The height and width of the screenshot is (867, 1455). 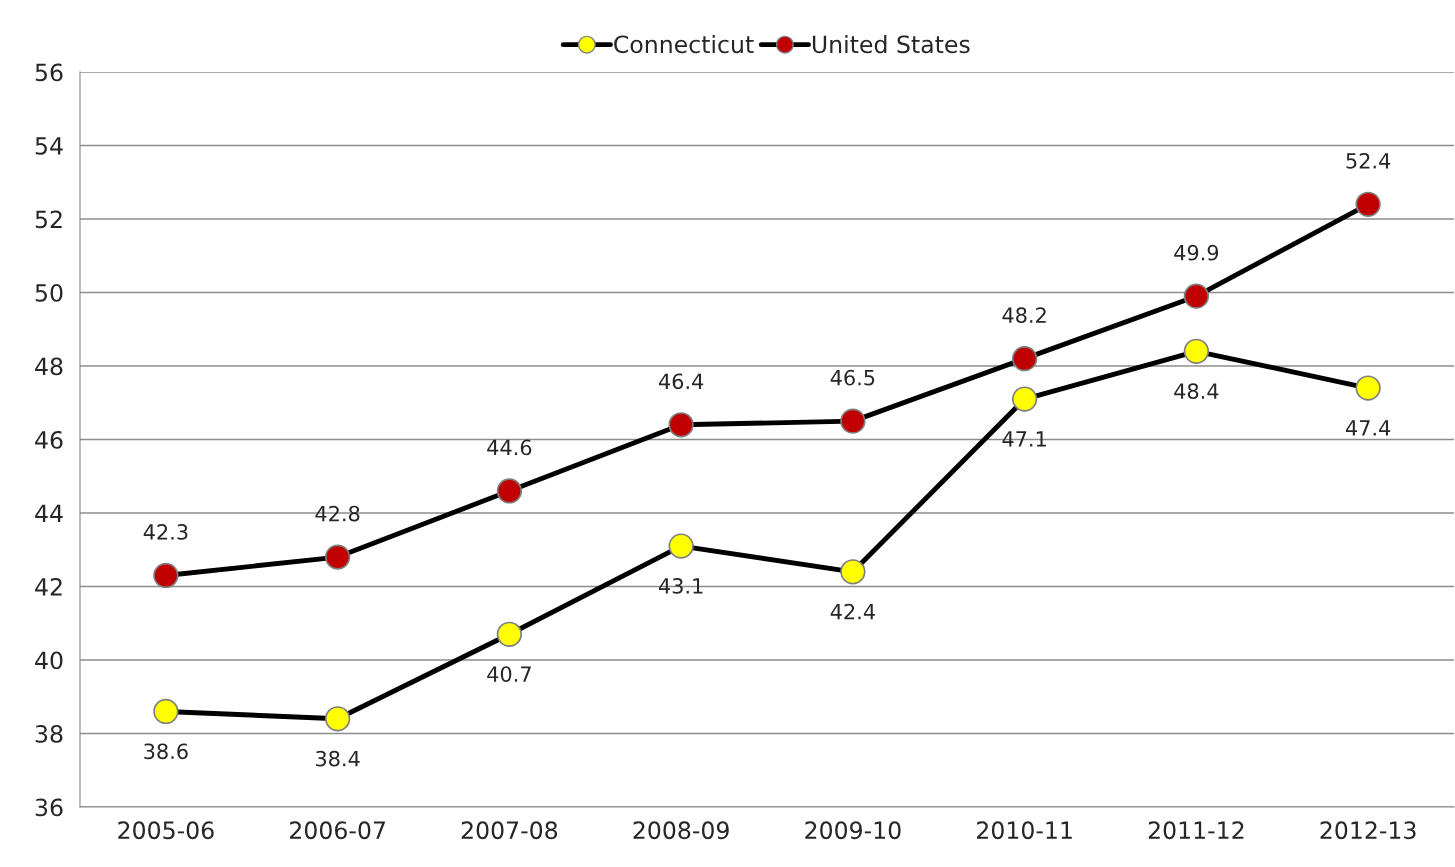 What do you see at coordinates (684, 44) in the screenshot?
I see `legend-label: Connecticut` at bounding box center [684, 44].